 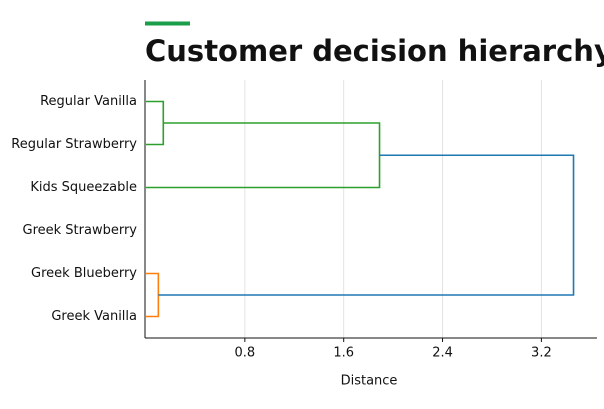 I want to click on leaf-label: Greek Vanilla, so click(x=94, y=316).